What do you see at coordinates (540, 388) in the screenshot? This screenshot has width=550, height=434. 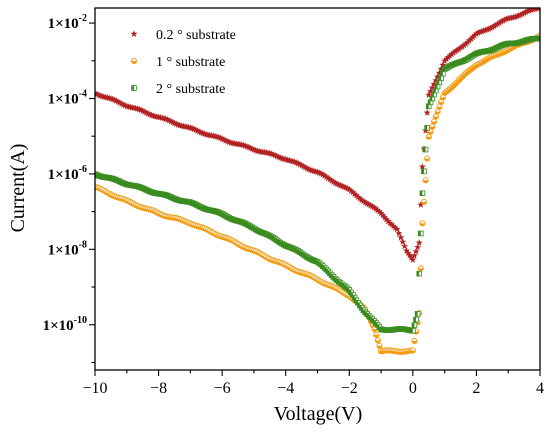 I see `x-tick-label: 4` at bounding box center [540, 388].